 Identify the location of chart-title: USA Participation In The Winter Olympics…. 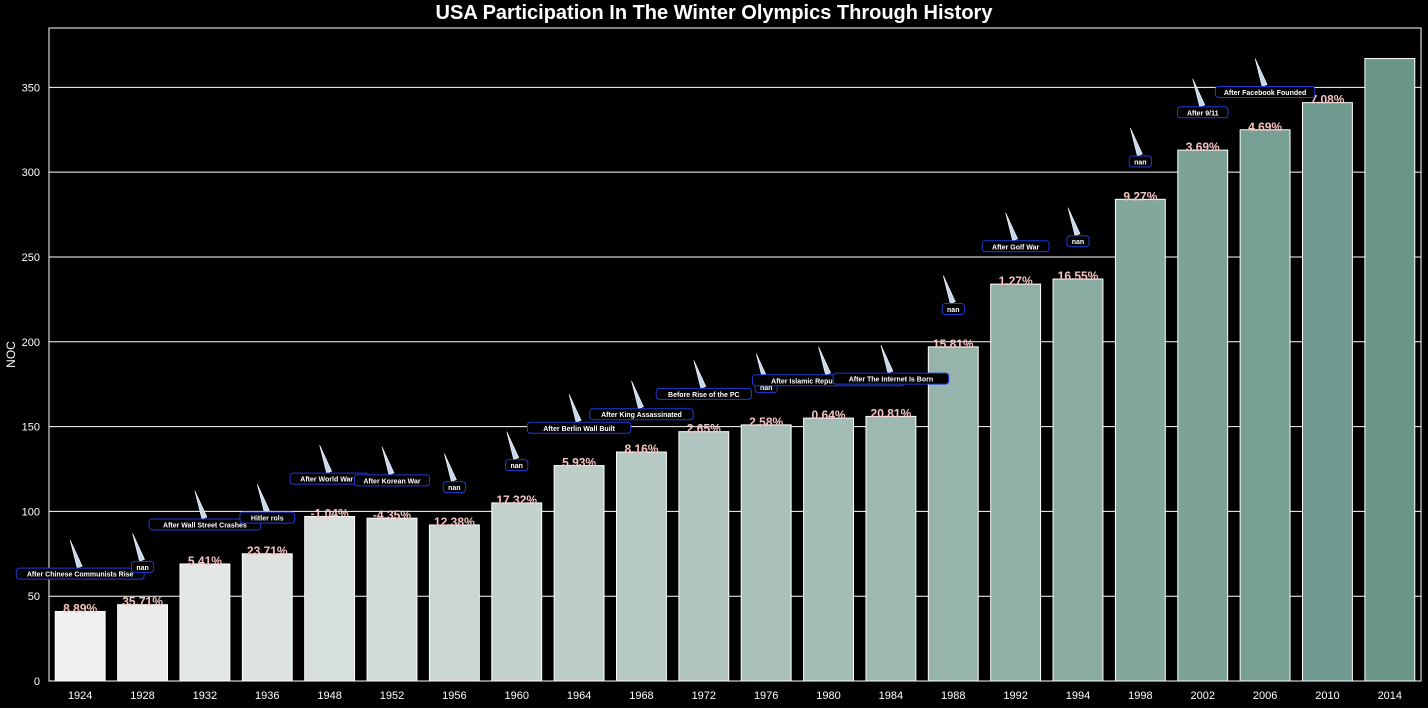
(714, 13).